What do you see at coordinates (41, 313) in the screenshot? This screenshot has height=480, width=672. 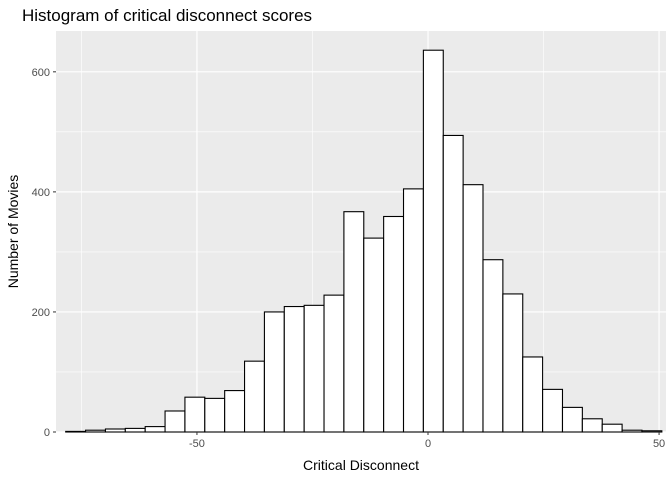 I see `y-tick-label: 200` at bounding box center [41, 313].